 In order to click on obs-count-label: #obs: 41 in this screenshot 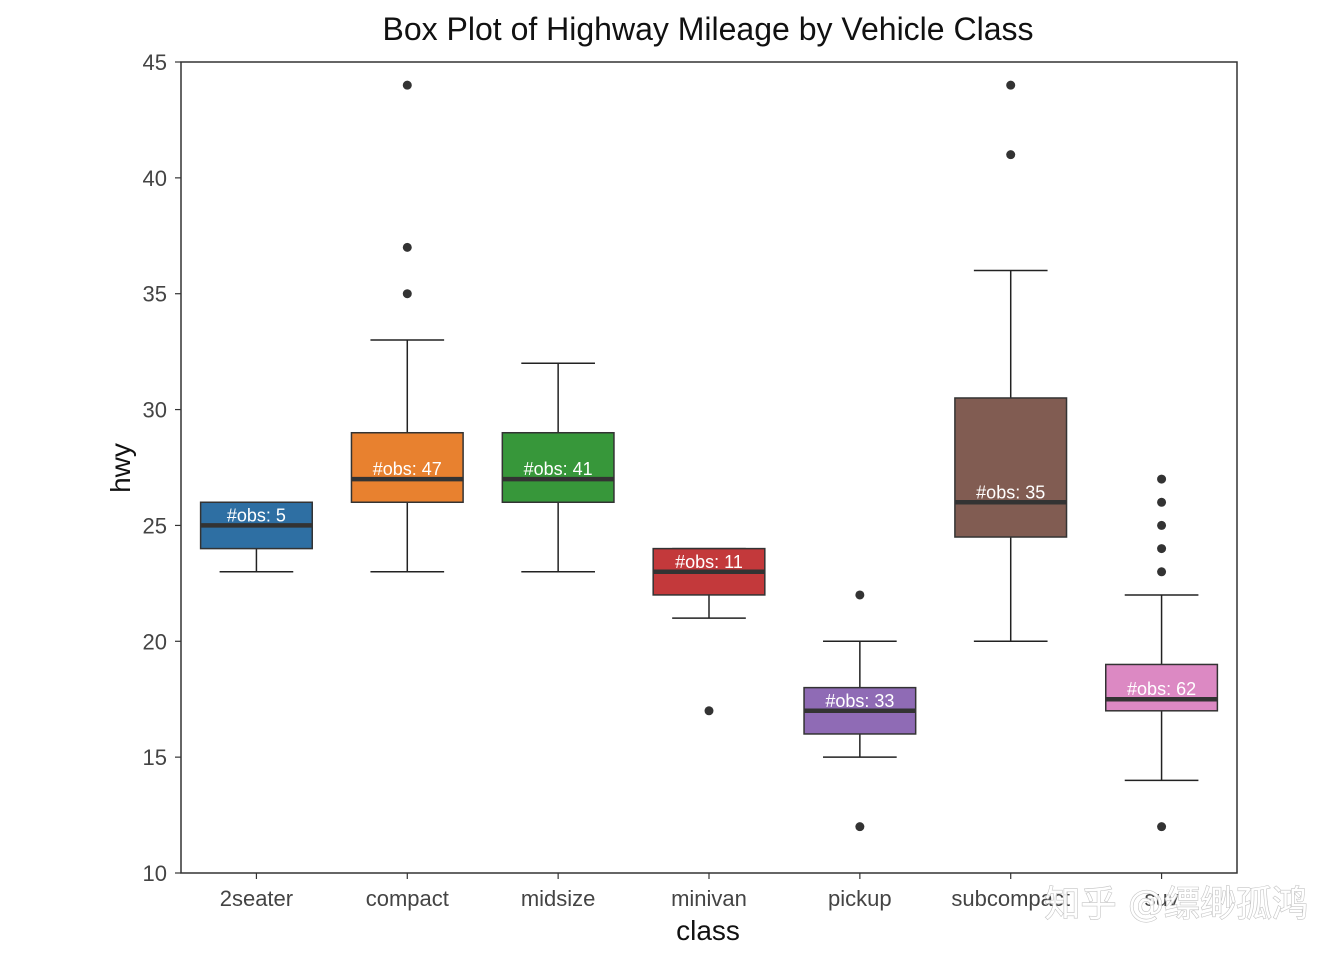, I will do `click(558, 469)`.